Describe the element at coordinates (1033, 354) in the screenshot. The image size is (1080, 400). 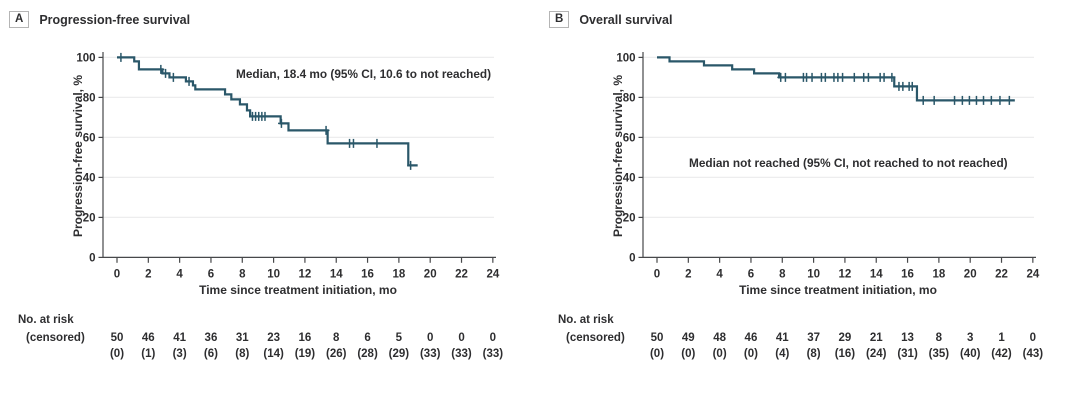
I see `risk-censored-value: (43)` at that location.